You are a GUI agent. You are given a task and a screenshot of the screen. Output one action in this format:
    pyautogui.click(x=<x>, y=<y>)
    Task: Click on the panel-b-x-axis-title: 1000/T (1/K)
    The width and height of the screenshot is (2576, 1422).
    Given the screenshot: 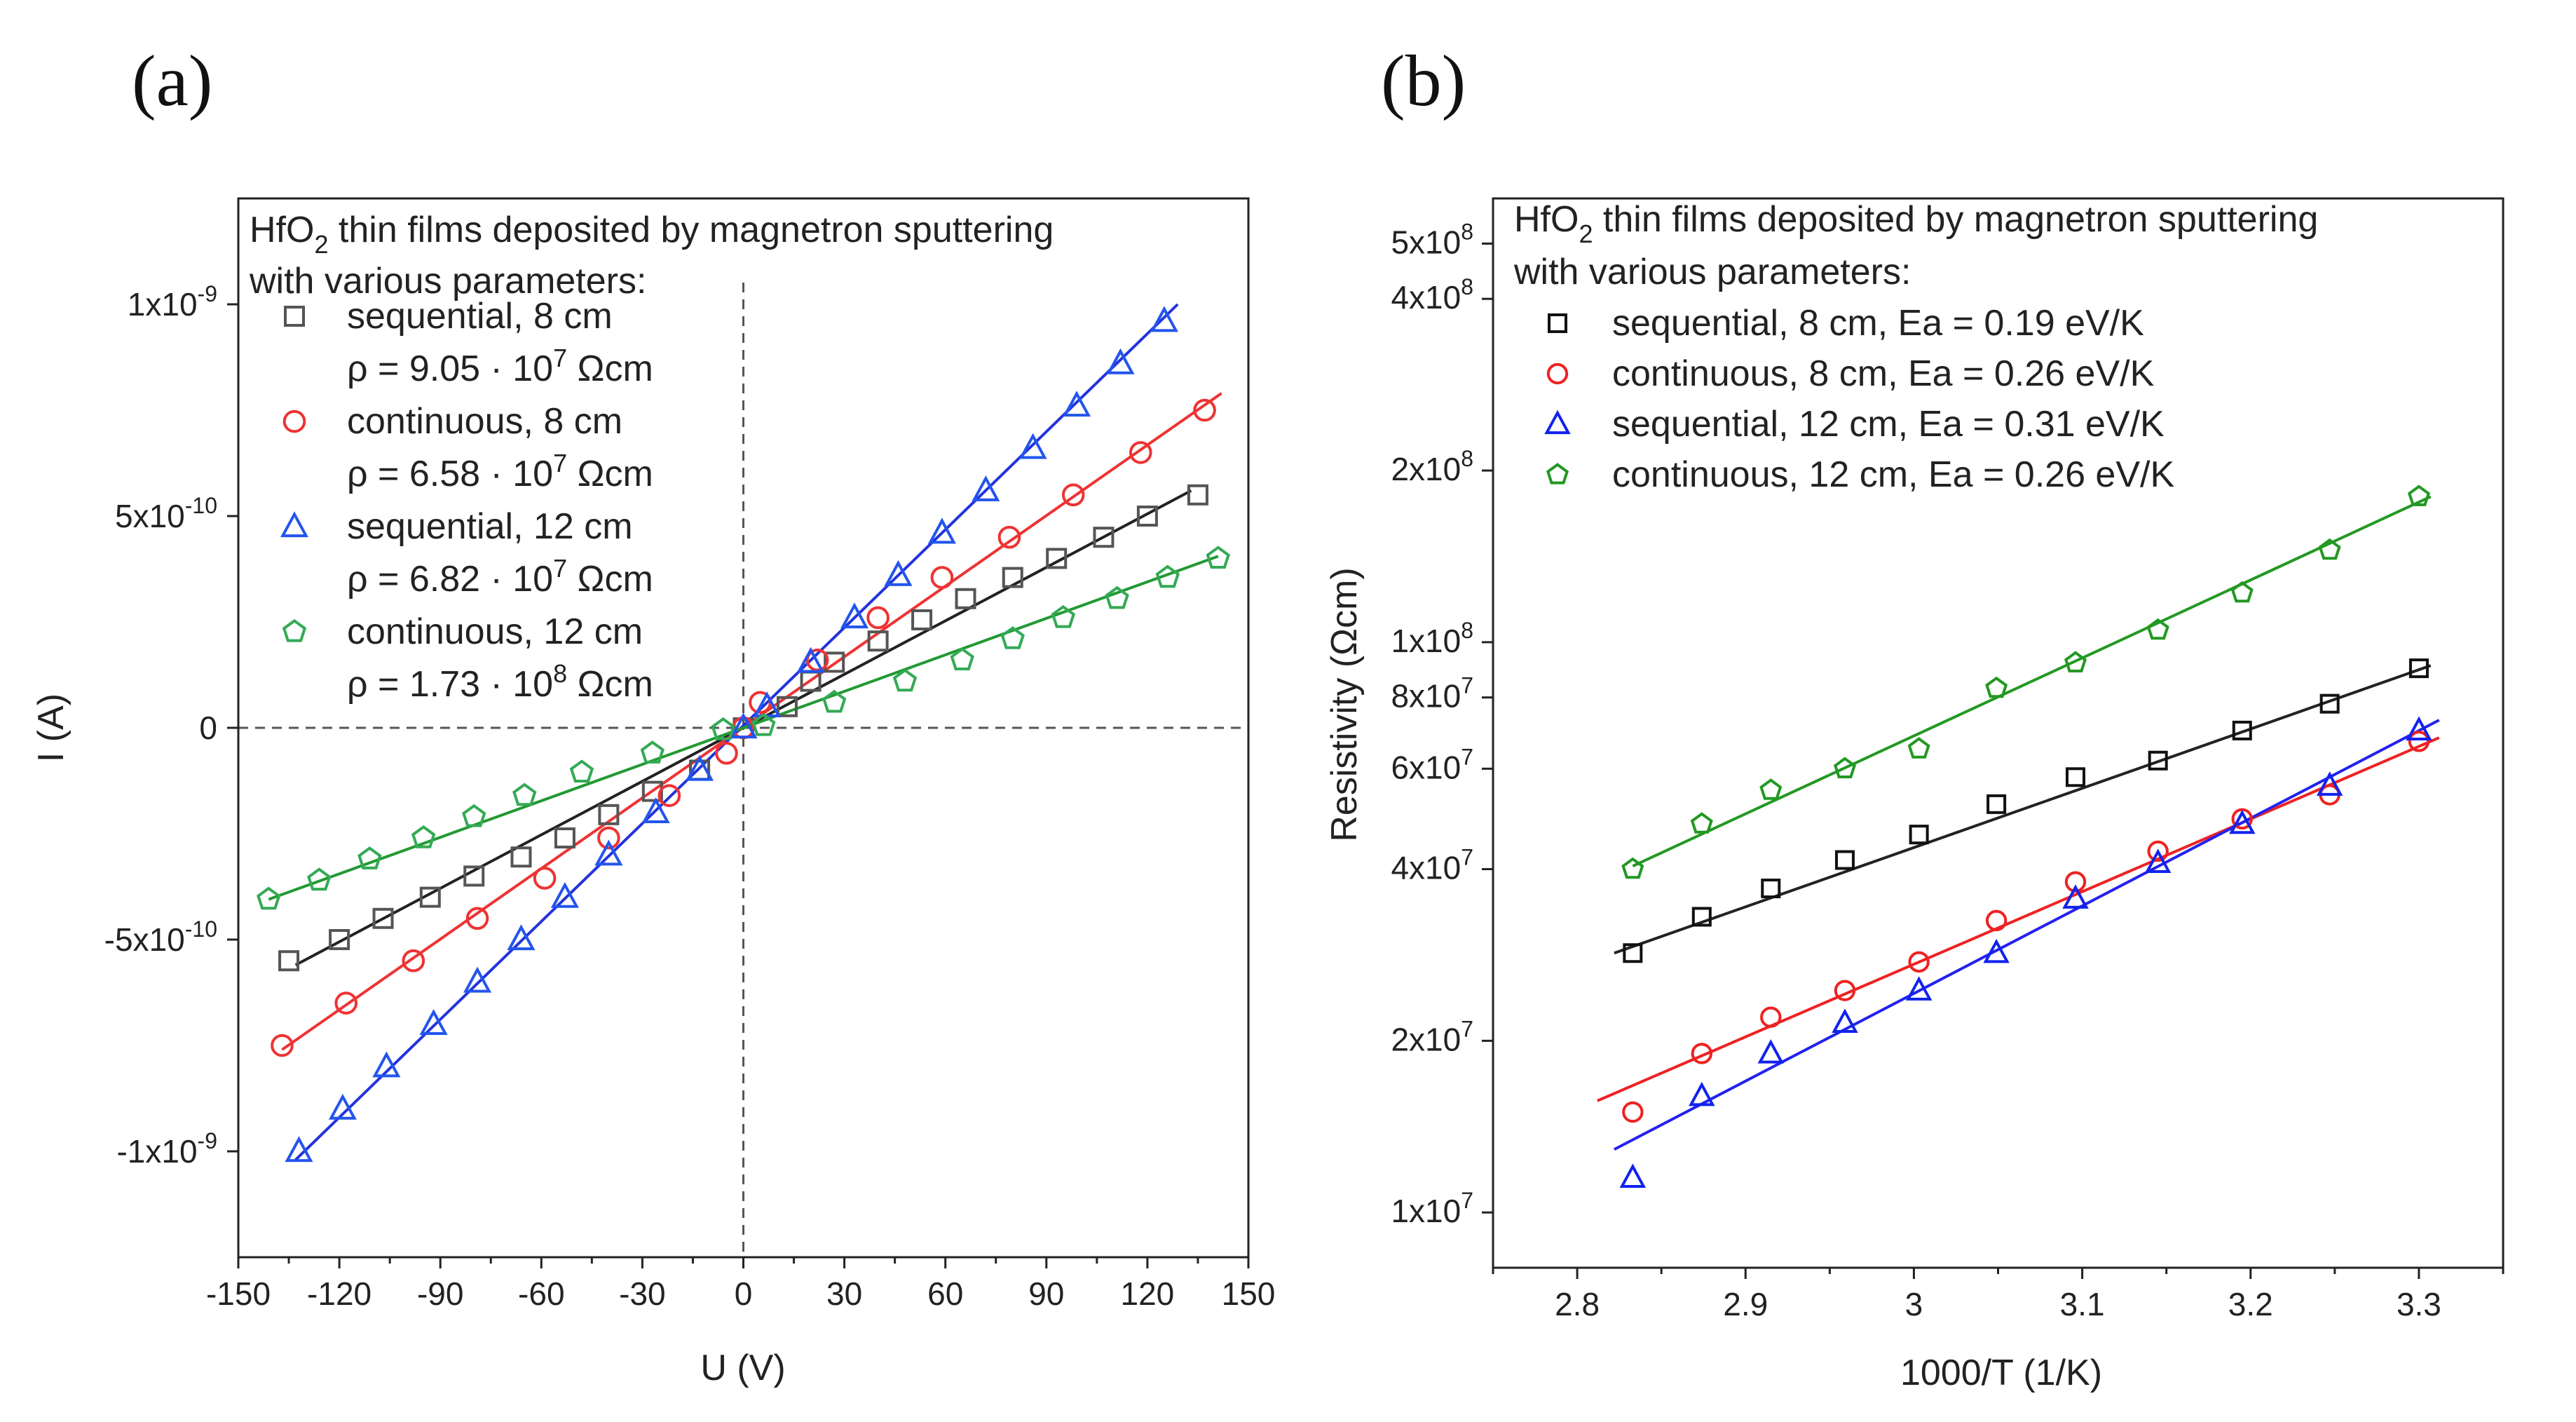 What is the action you would take?
    pyautogui.click(x=2001, y=1373)
    